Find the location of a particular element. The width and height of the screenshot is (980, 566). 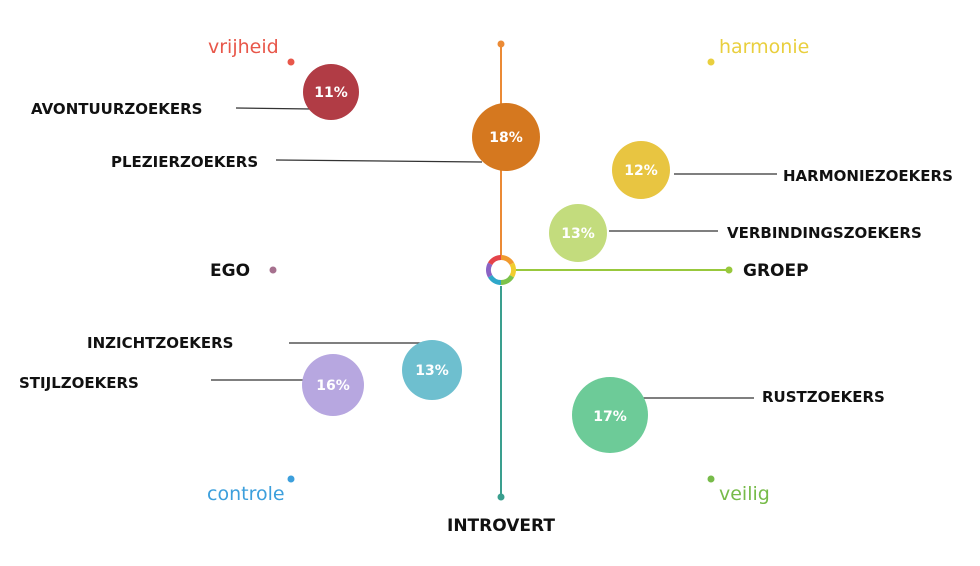

corner-label-vrijheid: vrijheid is located at coordinates (243, 47).